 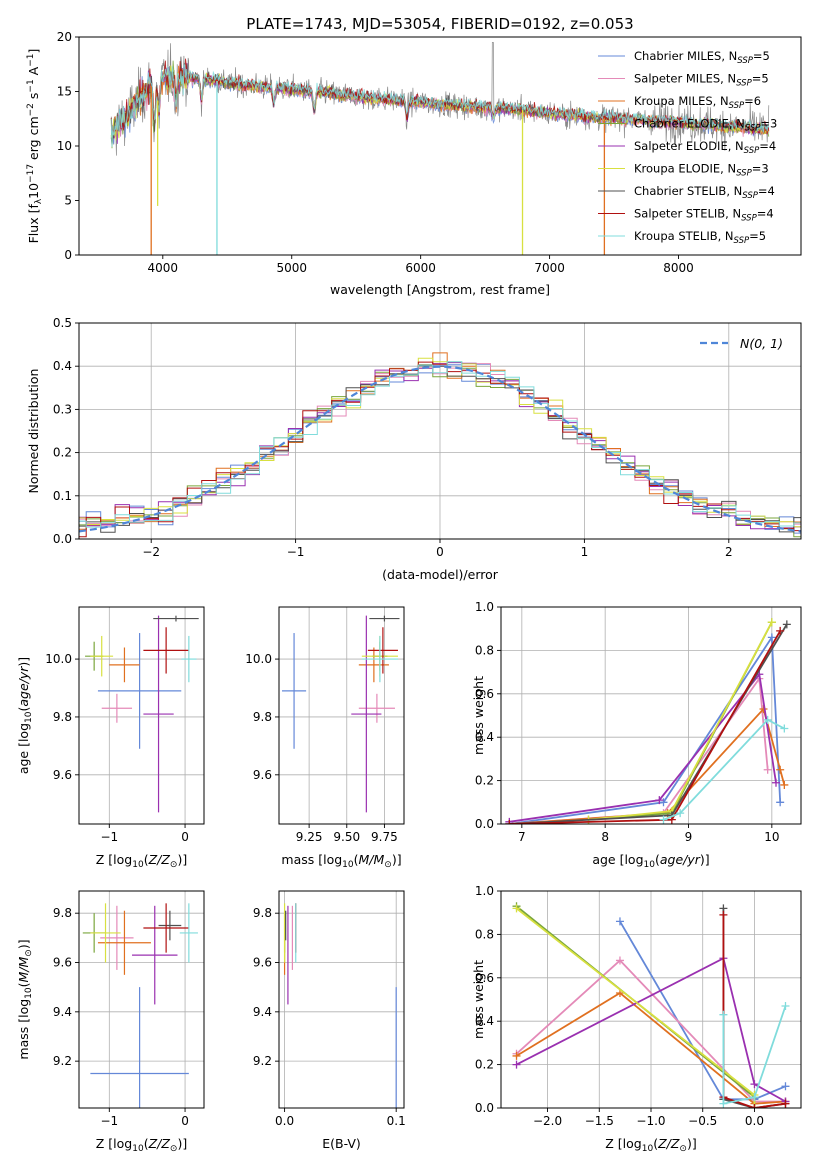 I want to click on weight-marker-salpeter_miles, so click(x=619, y=960).